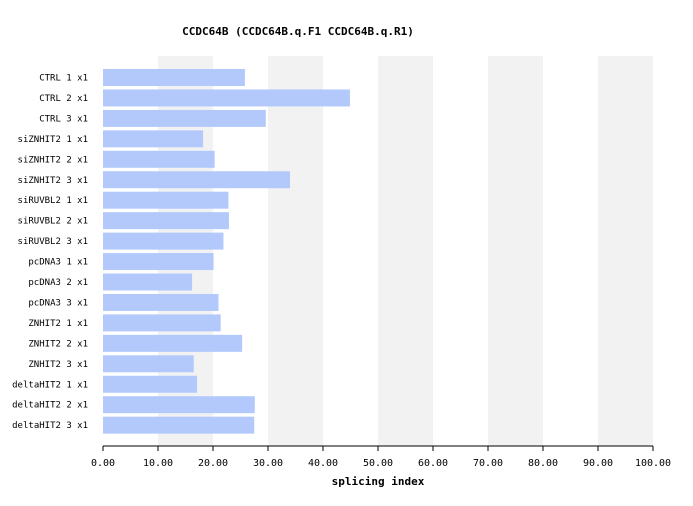  I want to click on category-label: pcDNA3 1 x1, so click(58, 263).